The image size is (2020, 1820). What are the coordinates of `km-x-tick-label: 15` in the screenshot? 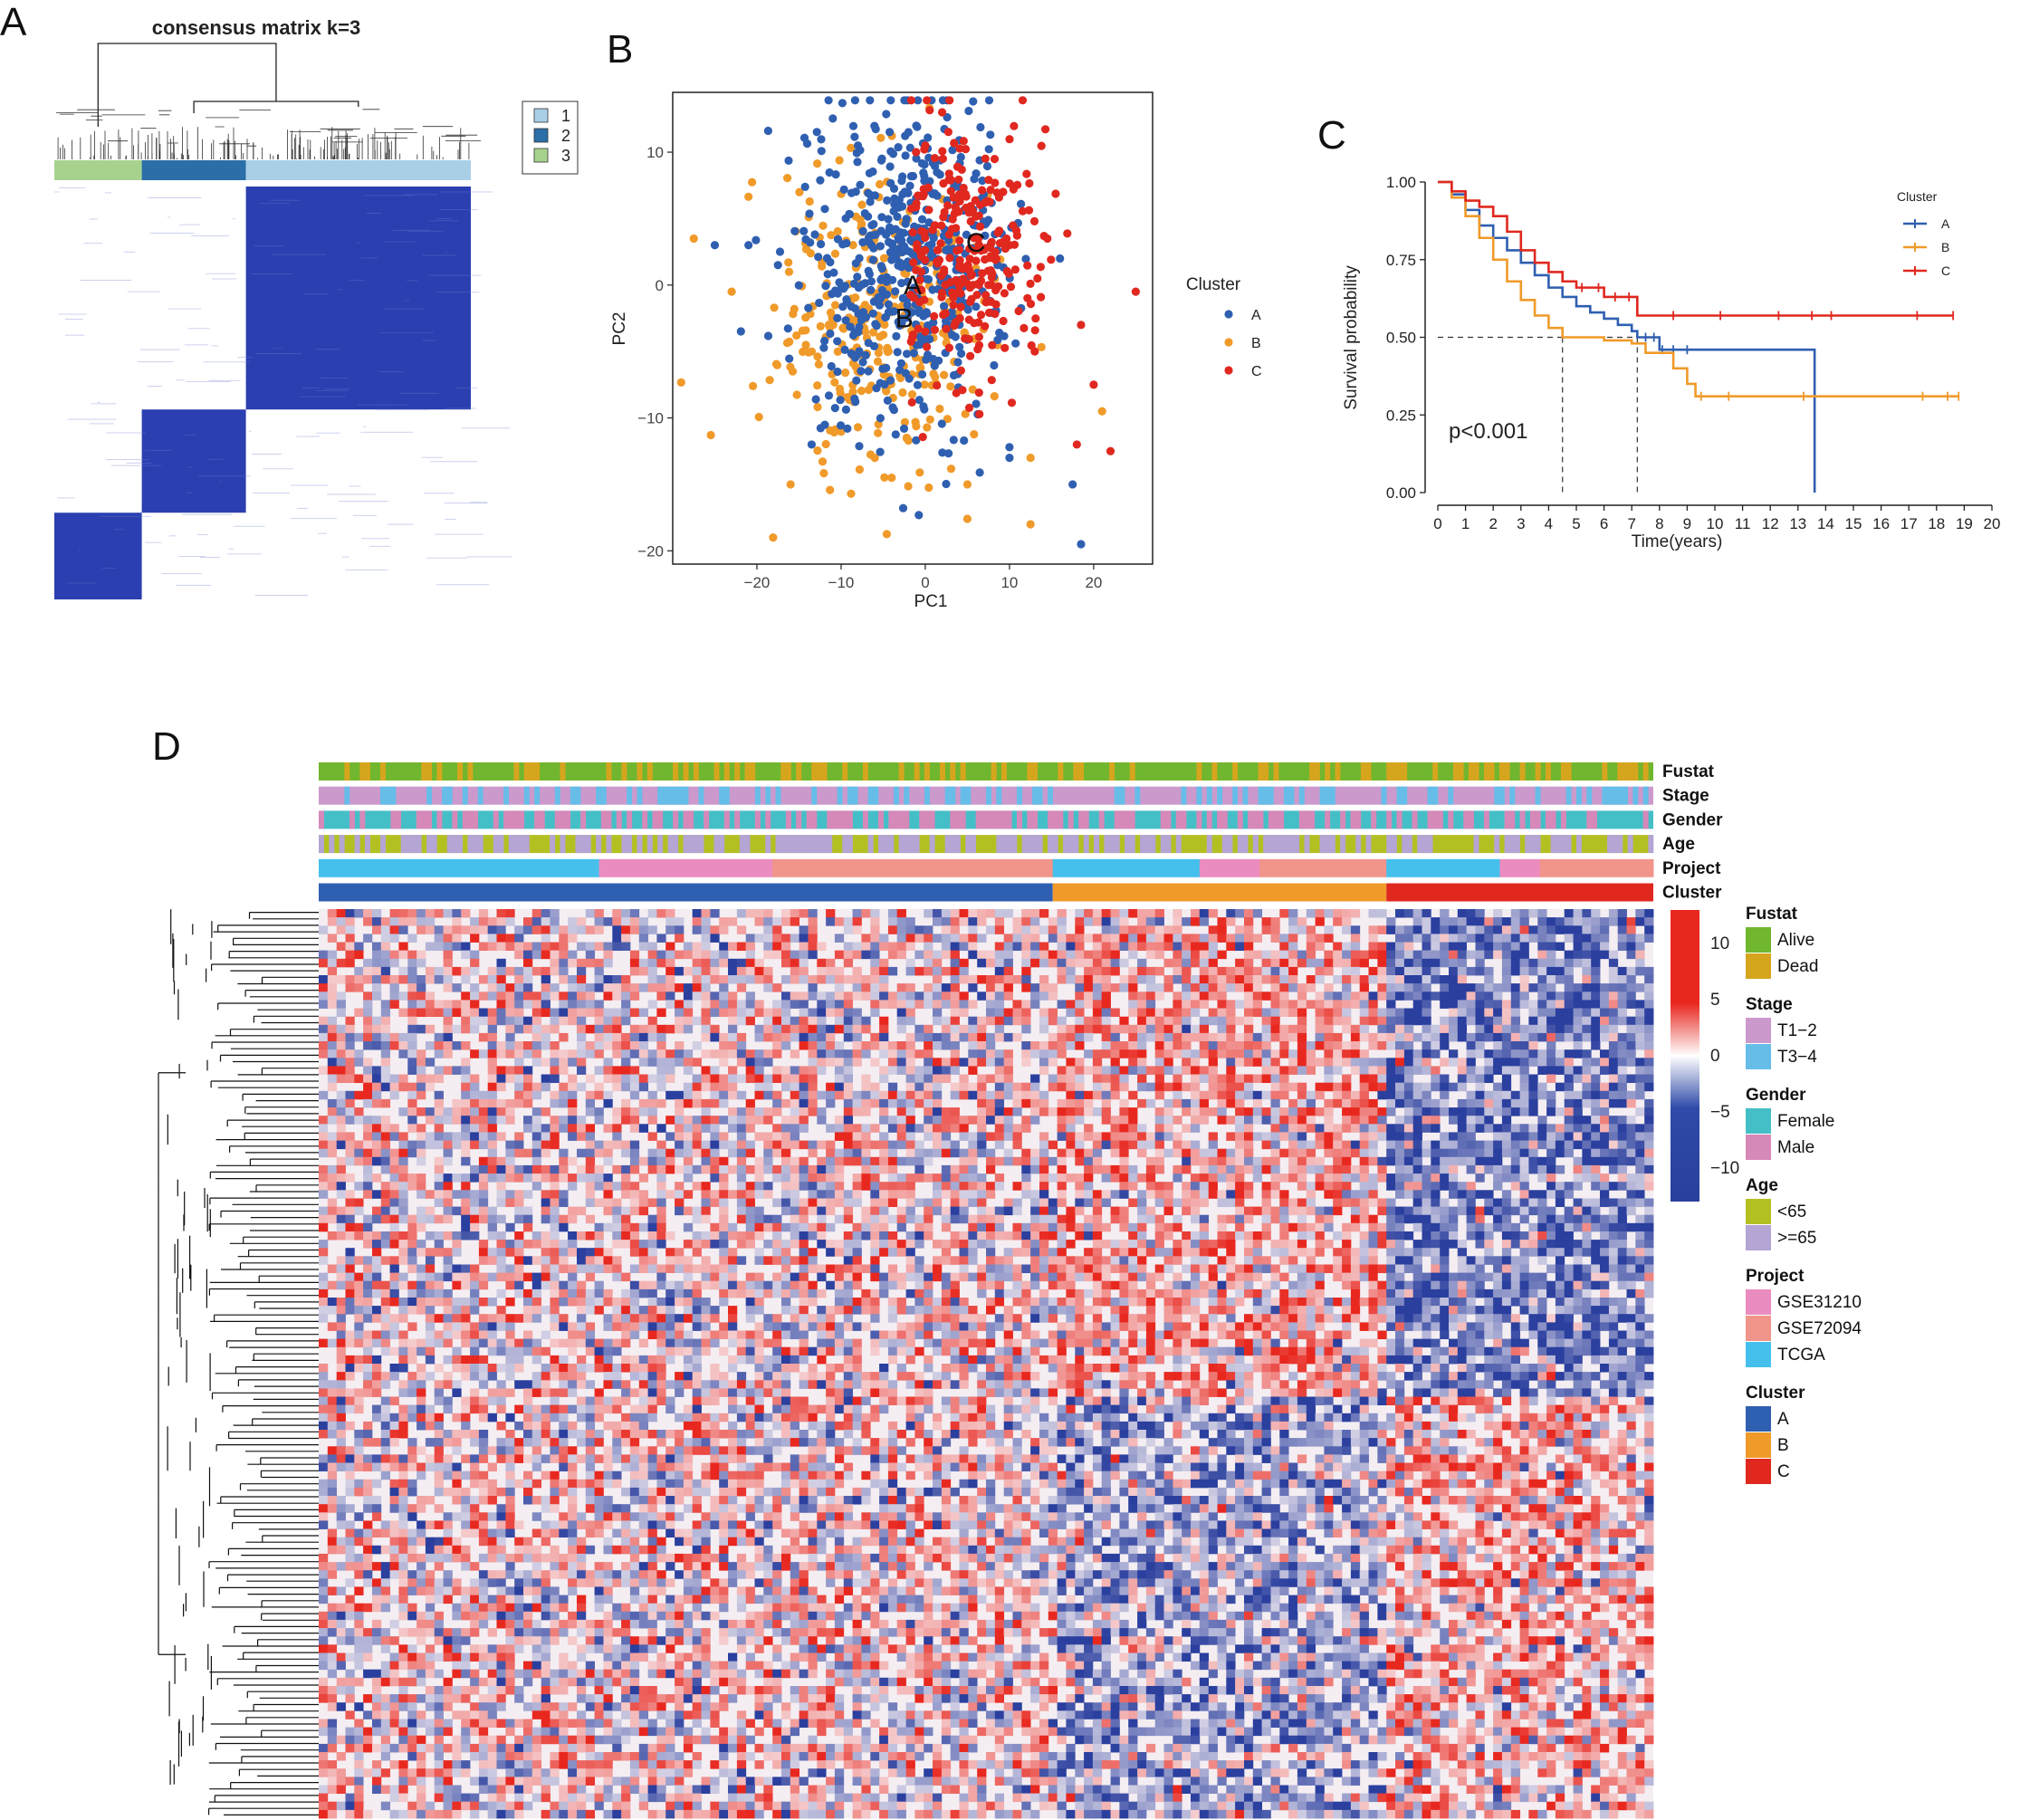 It's located at (1853, 524).